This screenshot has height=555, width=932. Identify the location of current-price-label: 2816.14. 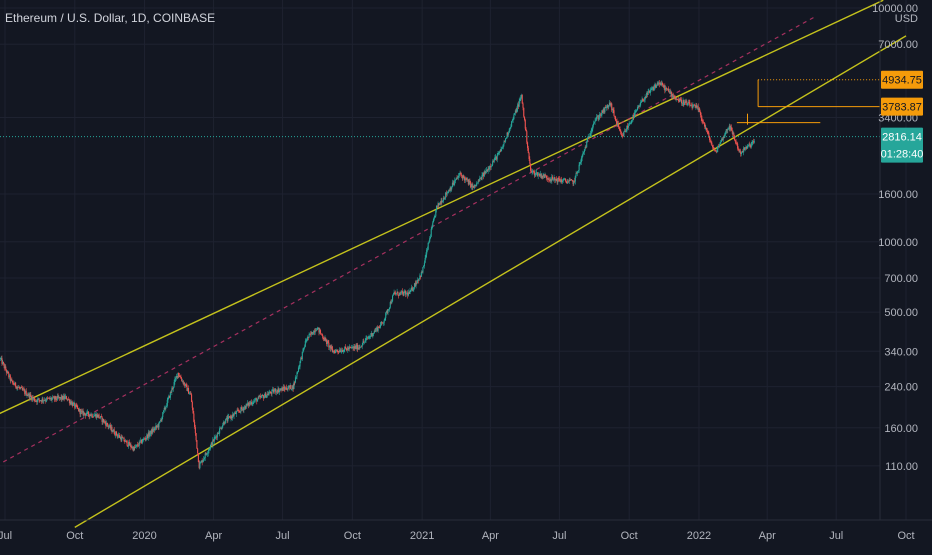
(902, 138).